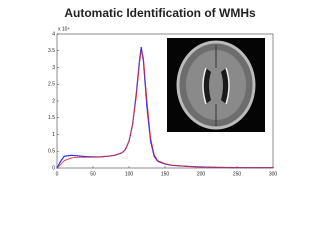 This screenshot has height=240, width=320. I want to click on y-tick-label: 1.5, so click(51, 118).